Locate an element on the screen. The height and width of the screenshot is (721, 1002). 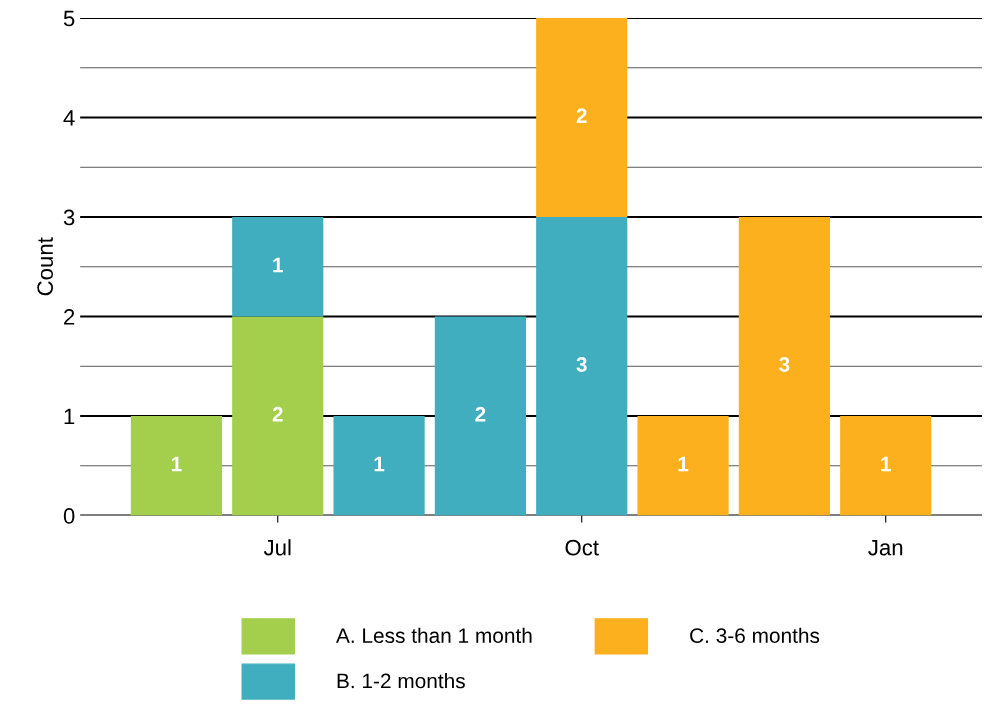
x-tick-label: Oct is located at coordinates (582, 547).